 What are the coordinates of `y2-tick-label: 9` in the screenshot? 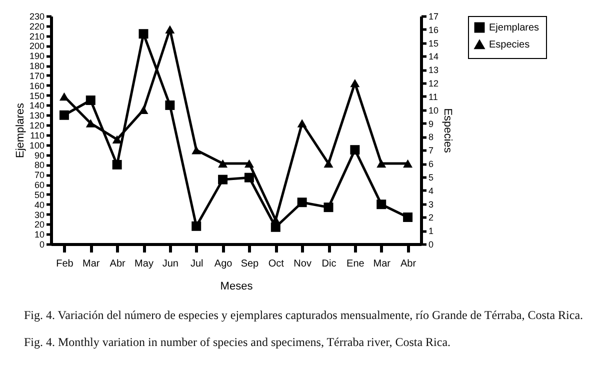 It's located at (431, 123).